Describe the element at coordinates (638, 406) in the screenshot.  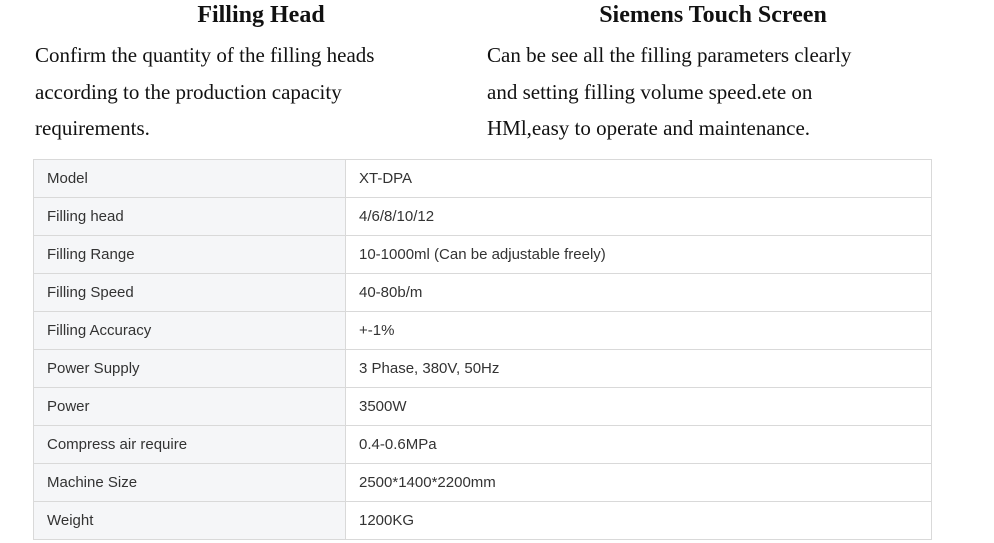
I see `spec-value: 3500W` at that location.